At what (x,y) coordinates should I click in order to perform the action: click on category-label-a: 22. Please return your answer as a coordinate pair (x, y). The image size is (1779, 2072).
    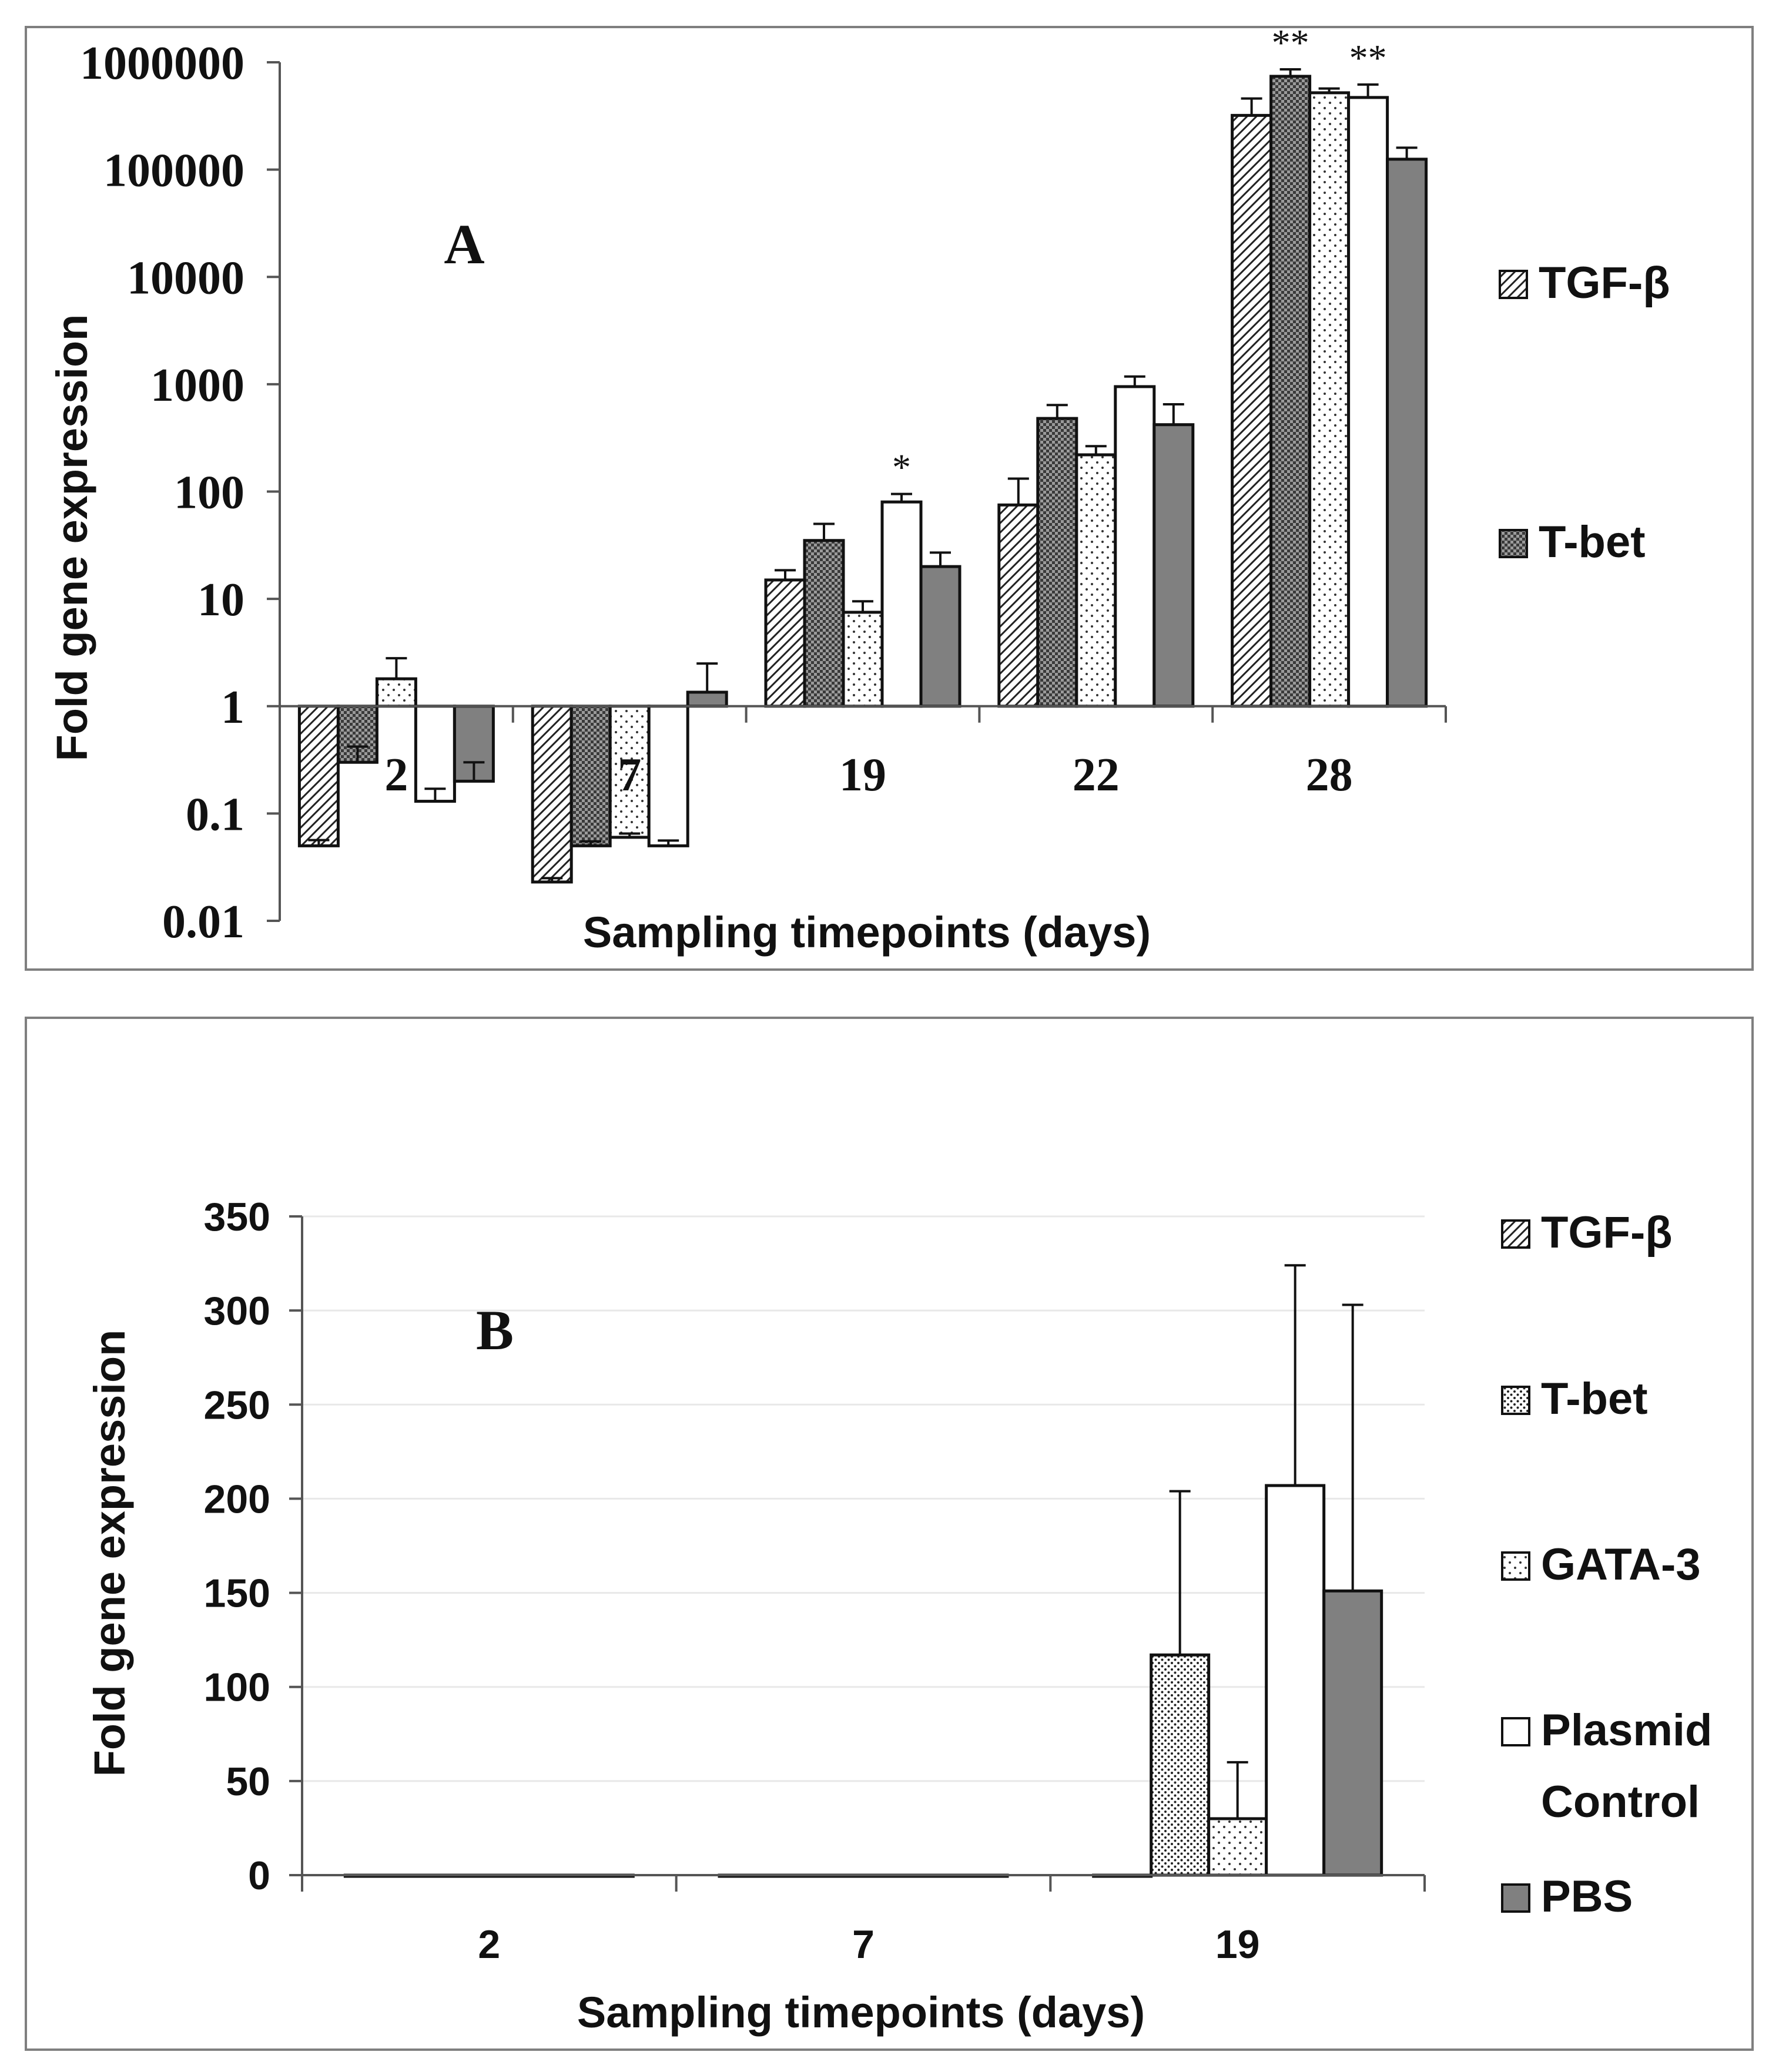
    Looking at the image, I should click on (1096, 775).